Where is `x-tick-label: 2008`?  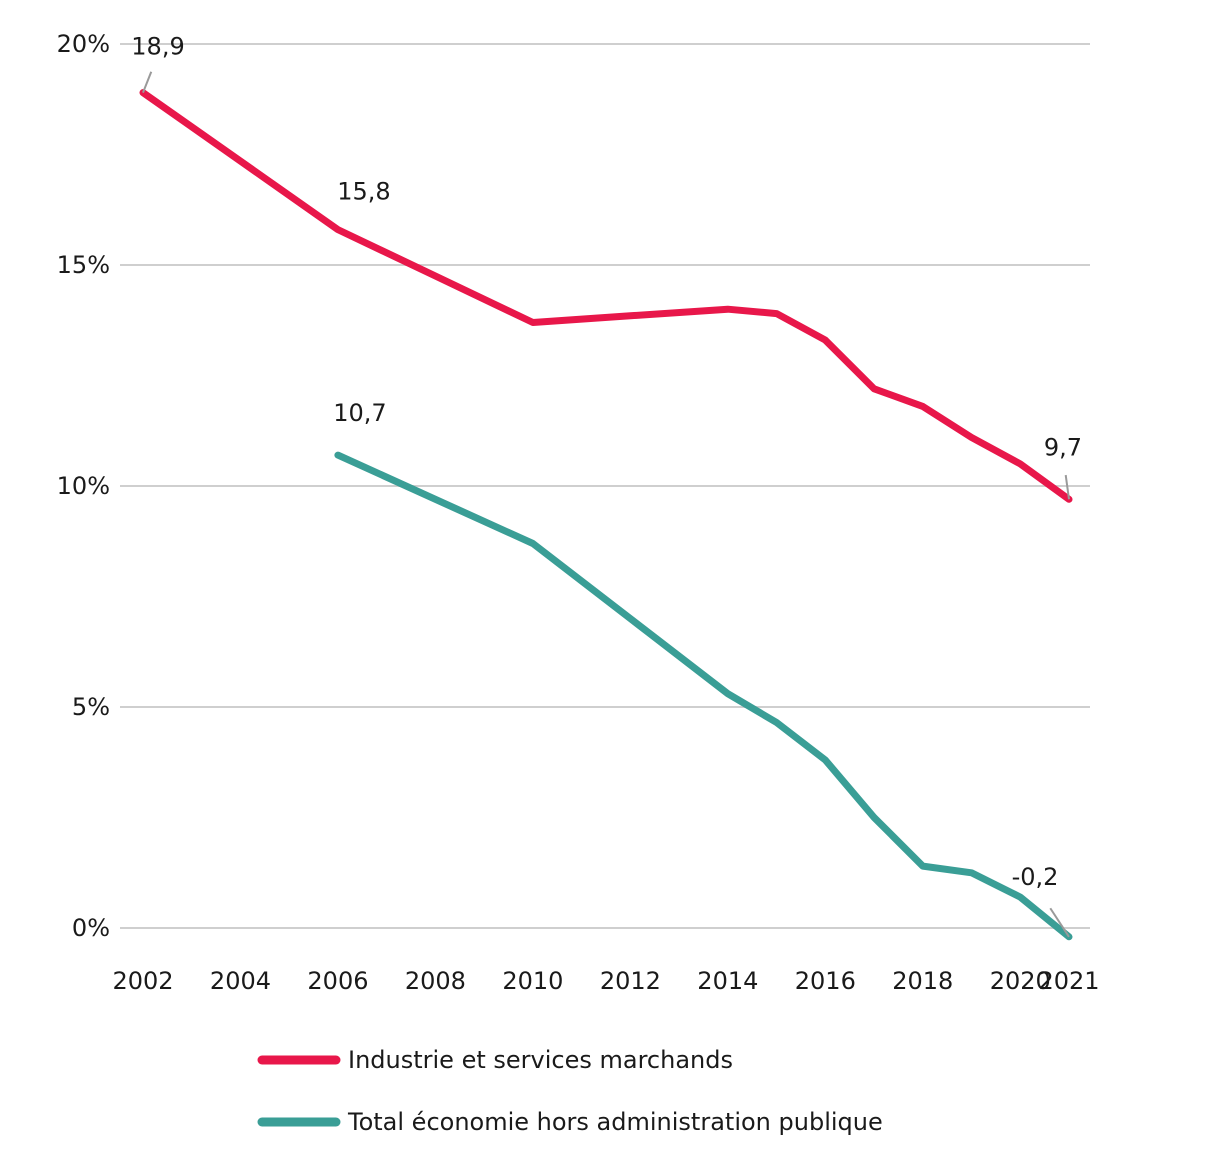
x-tick-label: 2008 is located at coordinates (435, 981).